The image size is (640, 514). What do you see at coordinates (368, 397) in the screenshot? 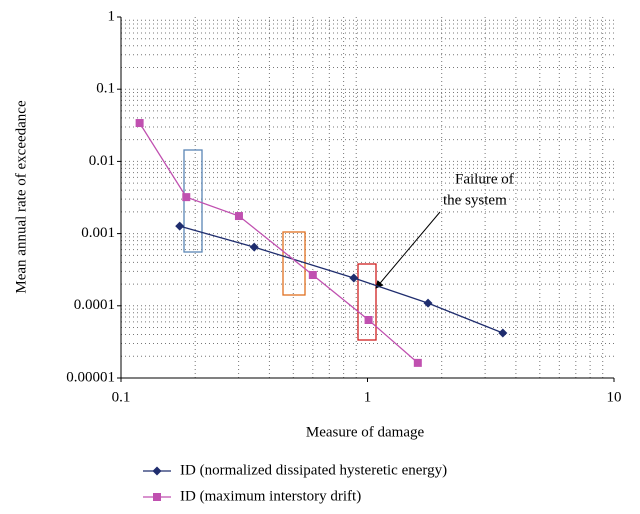
I see `x-tick-label: 1` at bounding box center [368, 397].